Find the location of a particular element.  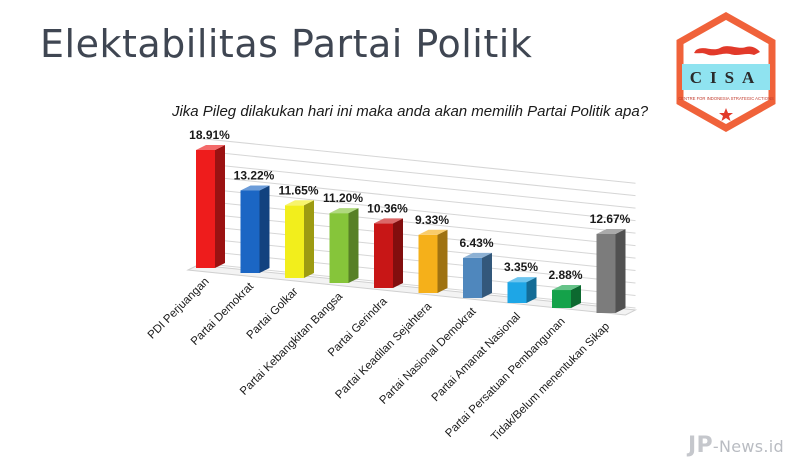

indonesia-map-icon is located at coordinates (727, 51).